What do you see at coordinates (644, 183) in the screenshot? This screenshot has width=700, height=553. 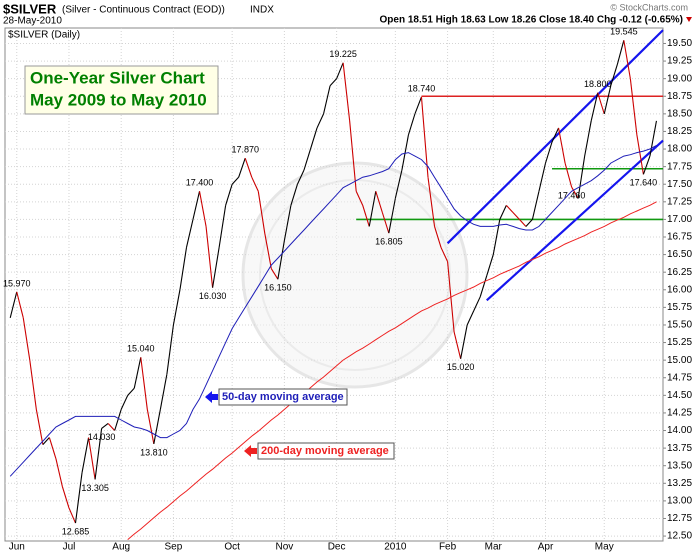 I see `price-label: 17.640` at bounding box center [644, 183].